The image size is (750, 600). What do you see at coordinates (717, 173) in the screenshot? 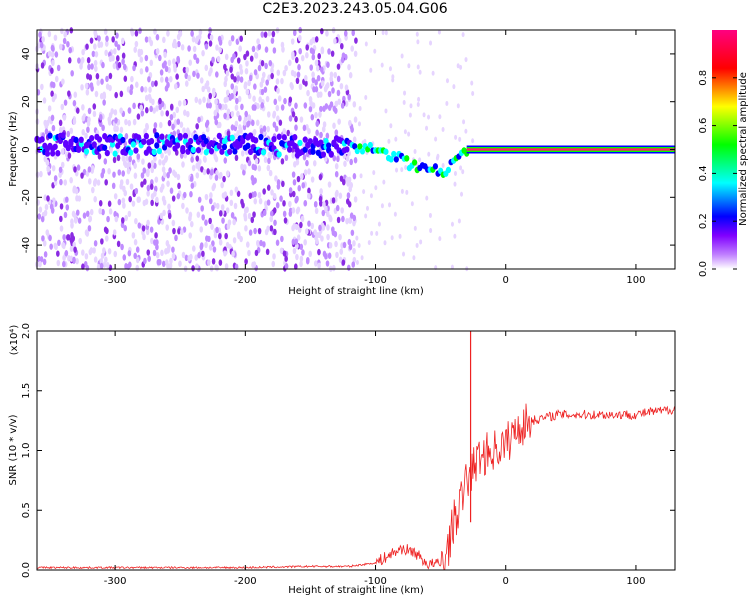
I see `colorbar-ticks: 0.0 0.2 0.4 0.6 0.8` at bounding box center [717, 173].